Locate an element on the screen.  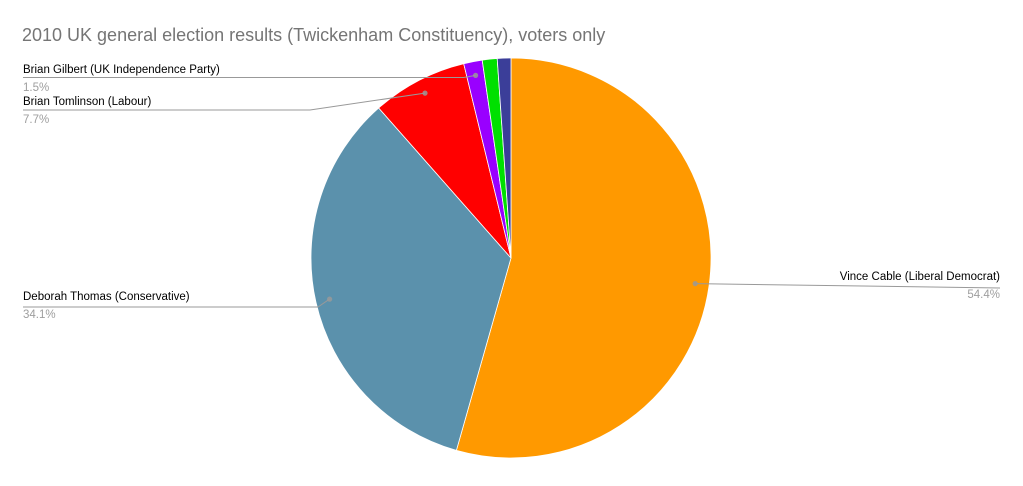
slice-label-pct: 54.4% is located at coordinates (983, 295).